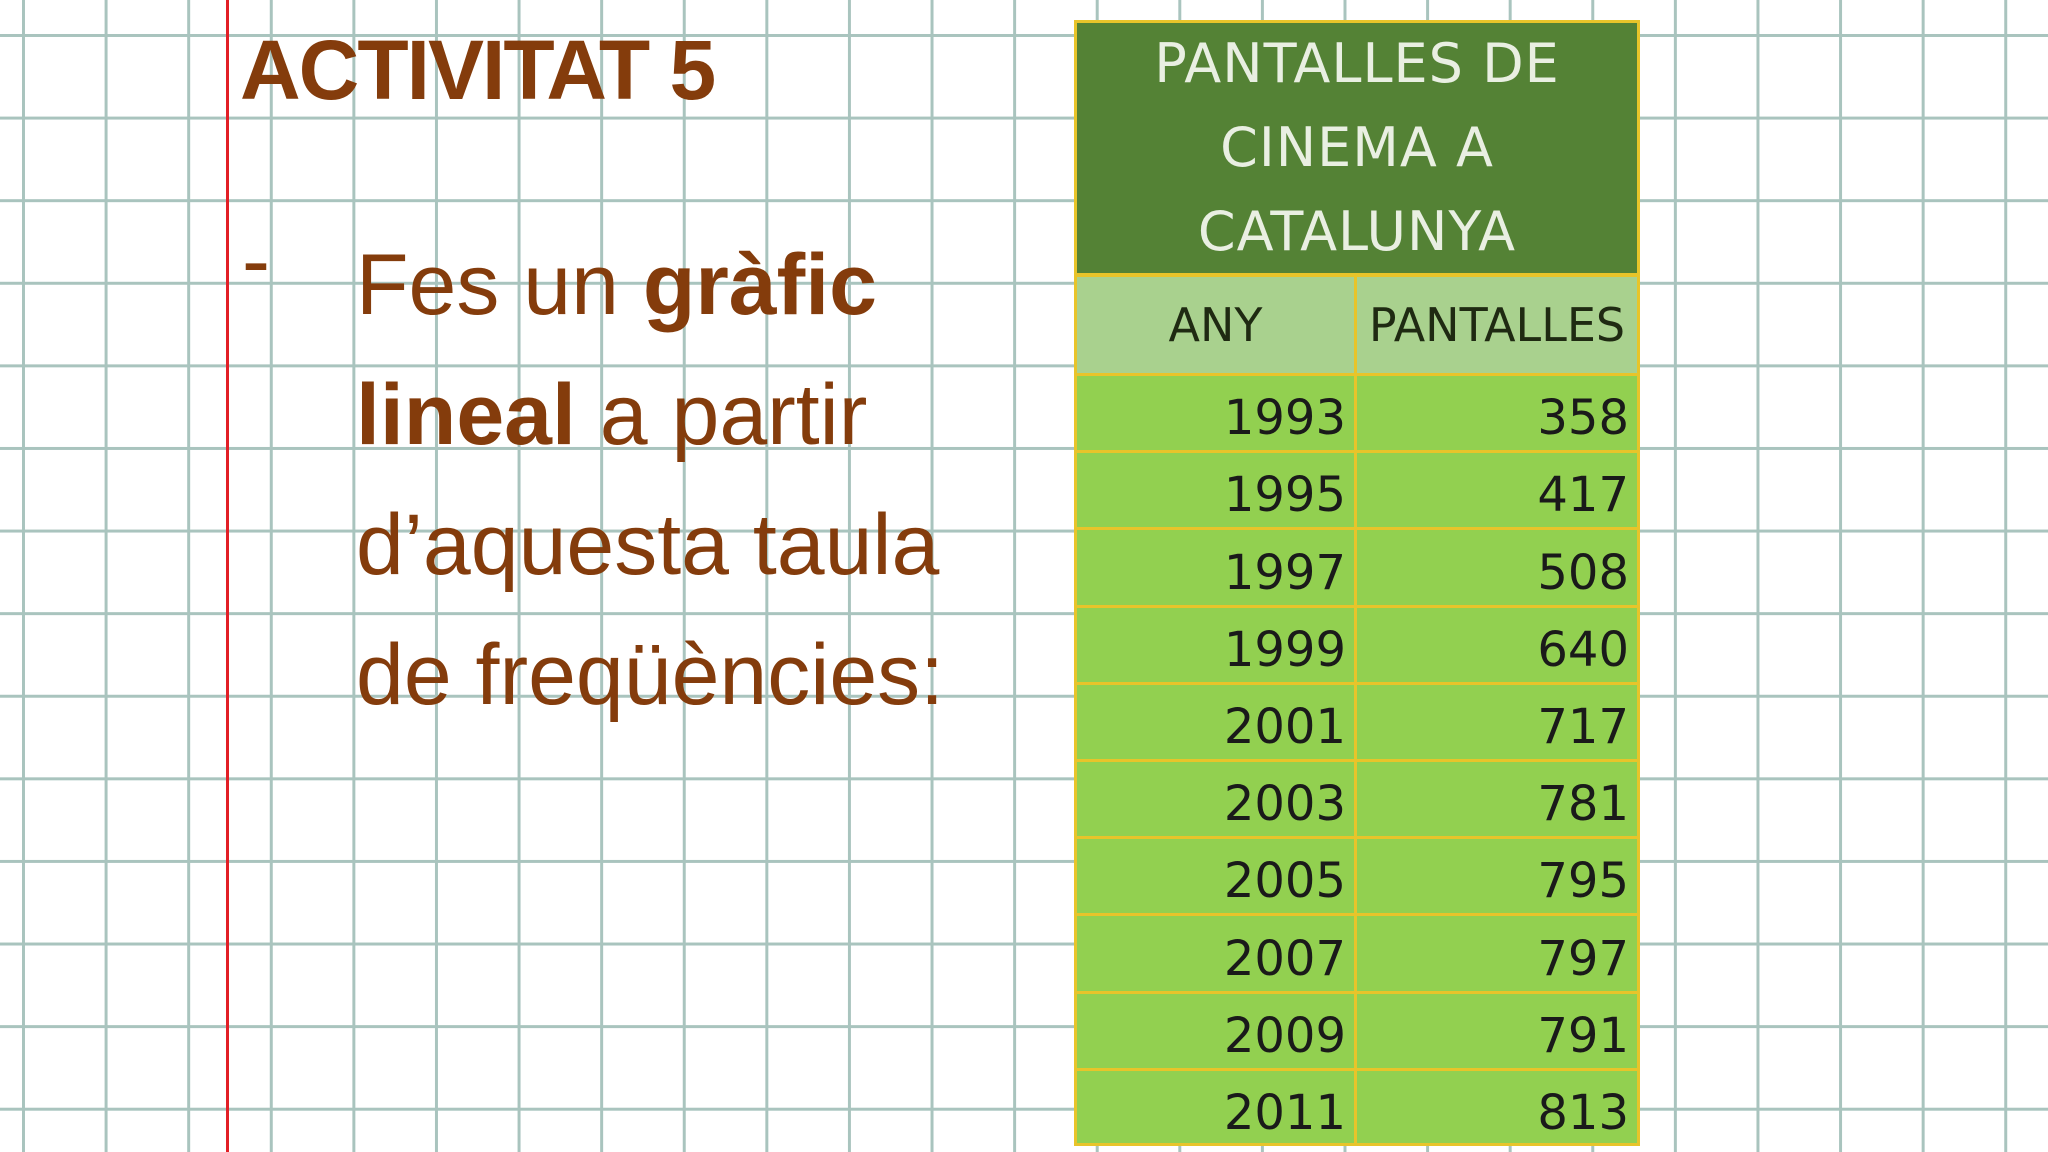 The height and width of the screenshot is (1152, 2048). I want to click on cell-any: 2009, so click(1217, 1030).